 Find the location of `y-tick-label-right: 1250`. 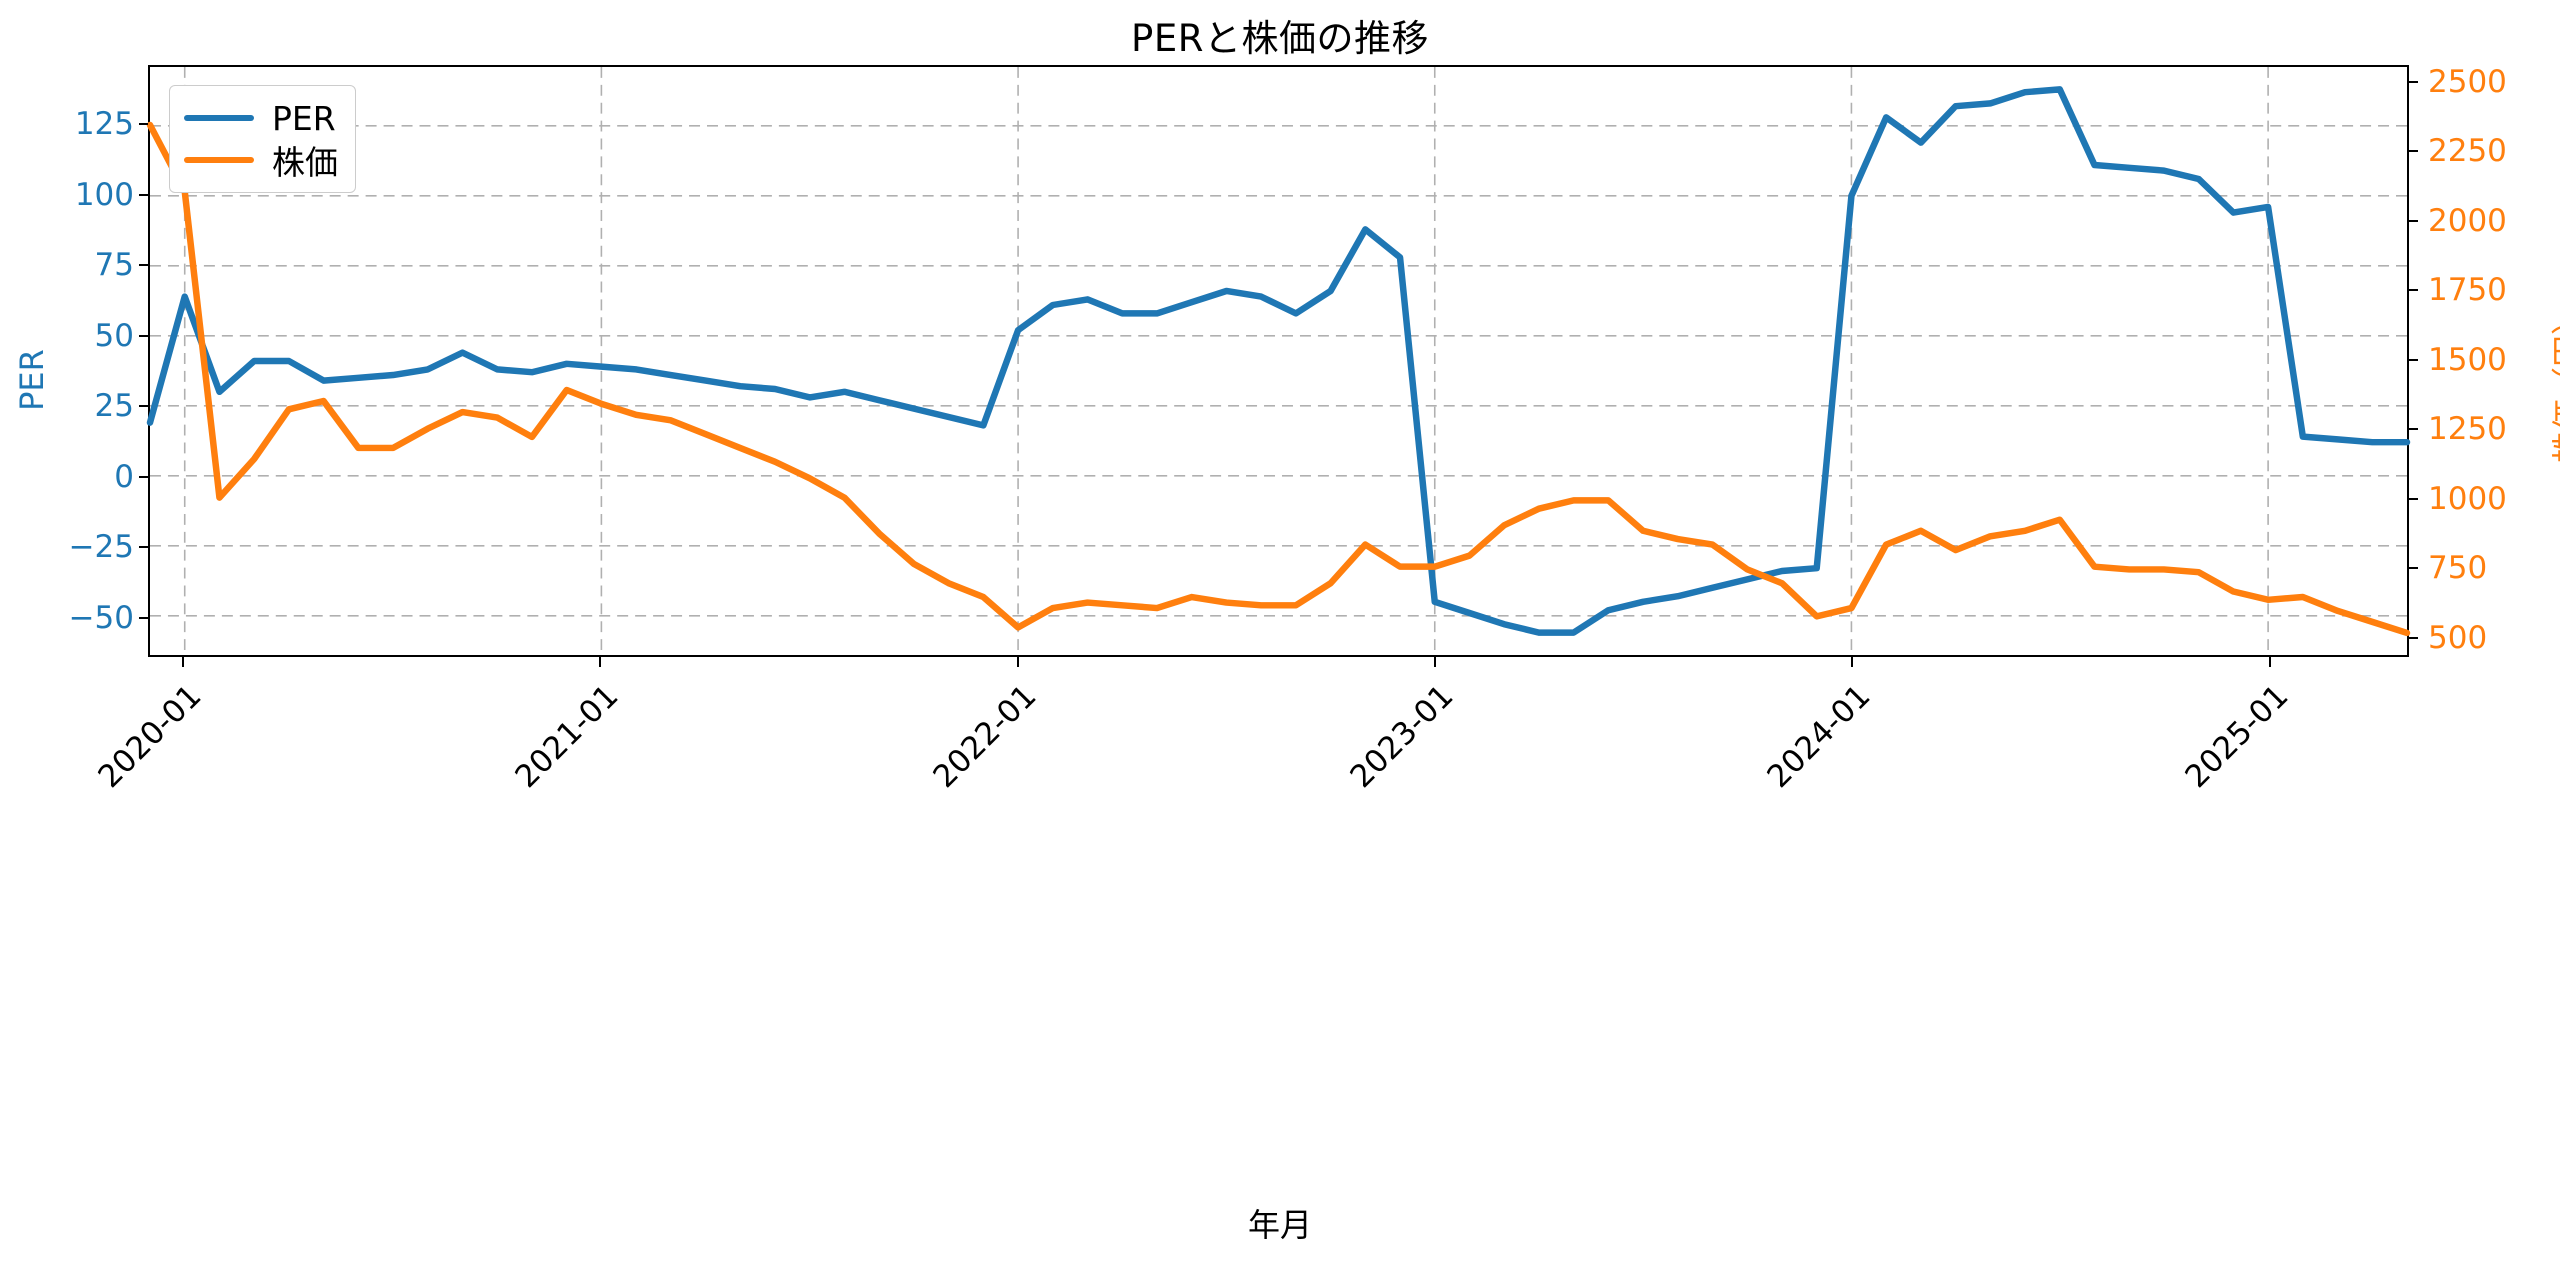

y-tick-label-right: 1250 is located at coordinates (2467, 429).